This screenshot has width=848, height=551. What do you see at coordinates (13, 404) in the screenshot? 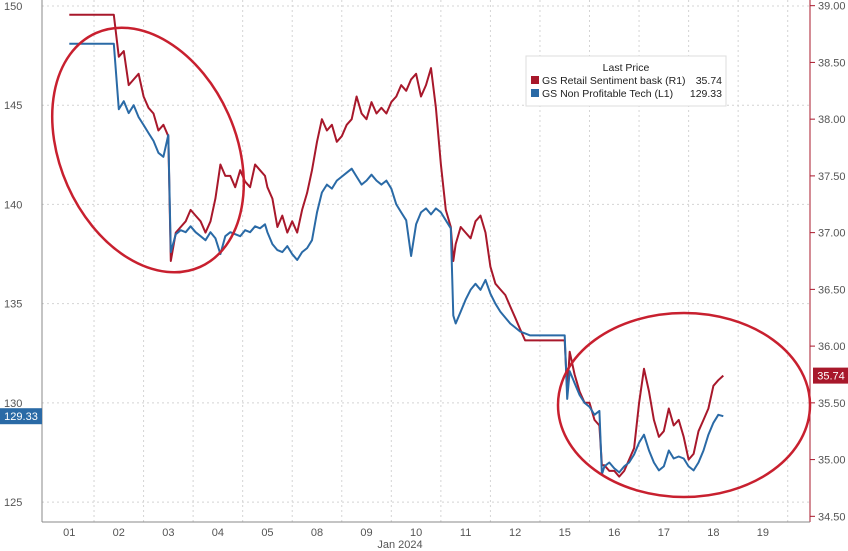
I see `left-tick-label: 130` at bounding box center [13, 404].